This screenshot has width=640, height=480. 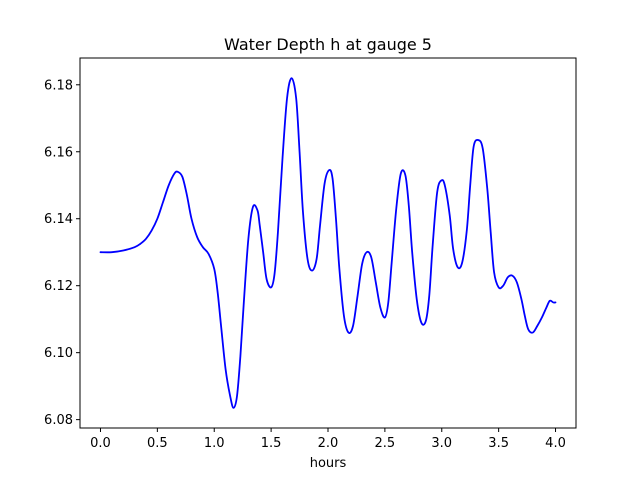 What do you see at coordinates (58, 152) in the screenshot?
I see `y-tick-label: 6.16` at bounding box center [58, 152].